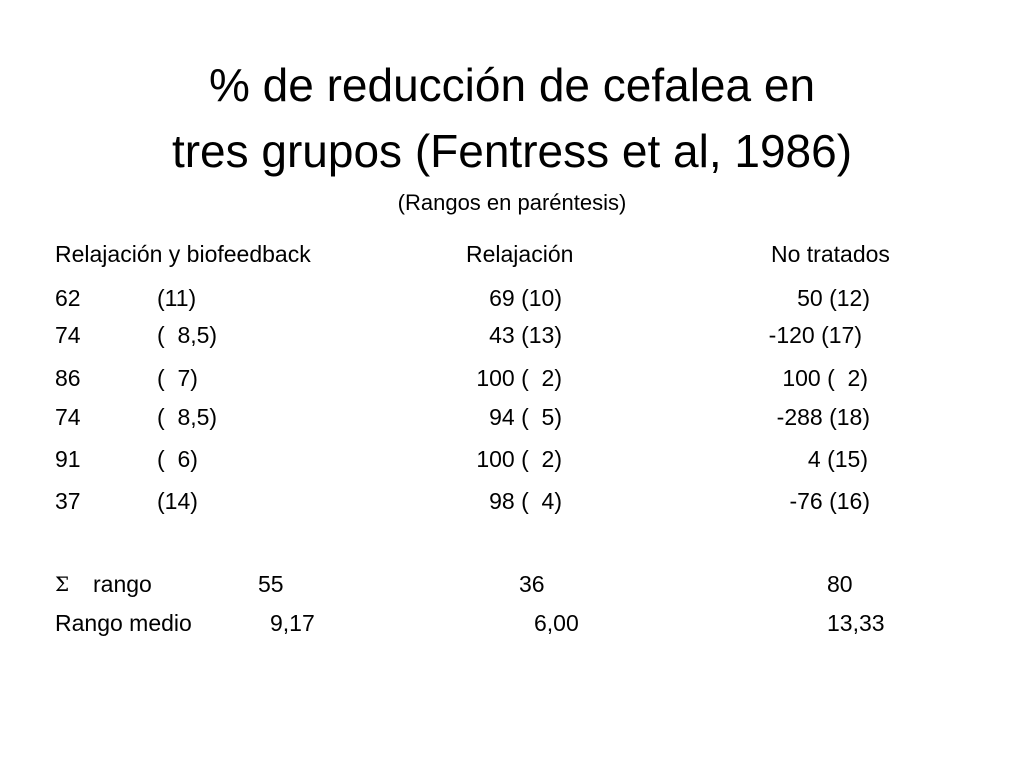 This screenshot has width=1024, height=768. Describe the element at coordinates (525, 335) in the screenshot. I see `row-2-g2: 43 (13)` at that location.